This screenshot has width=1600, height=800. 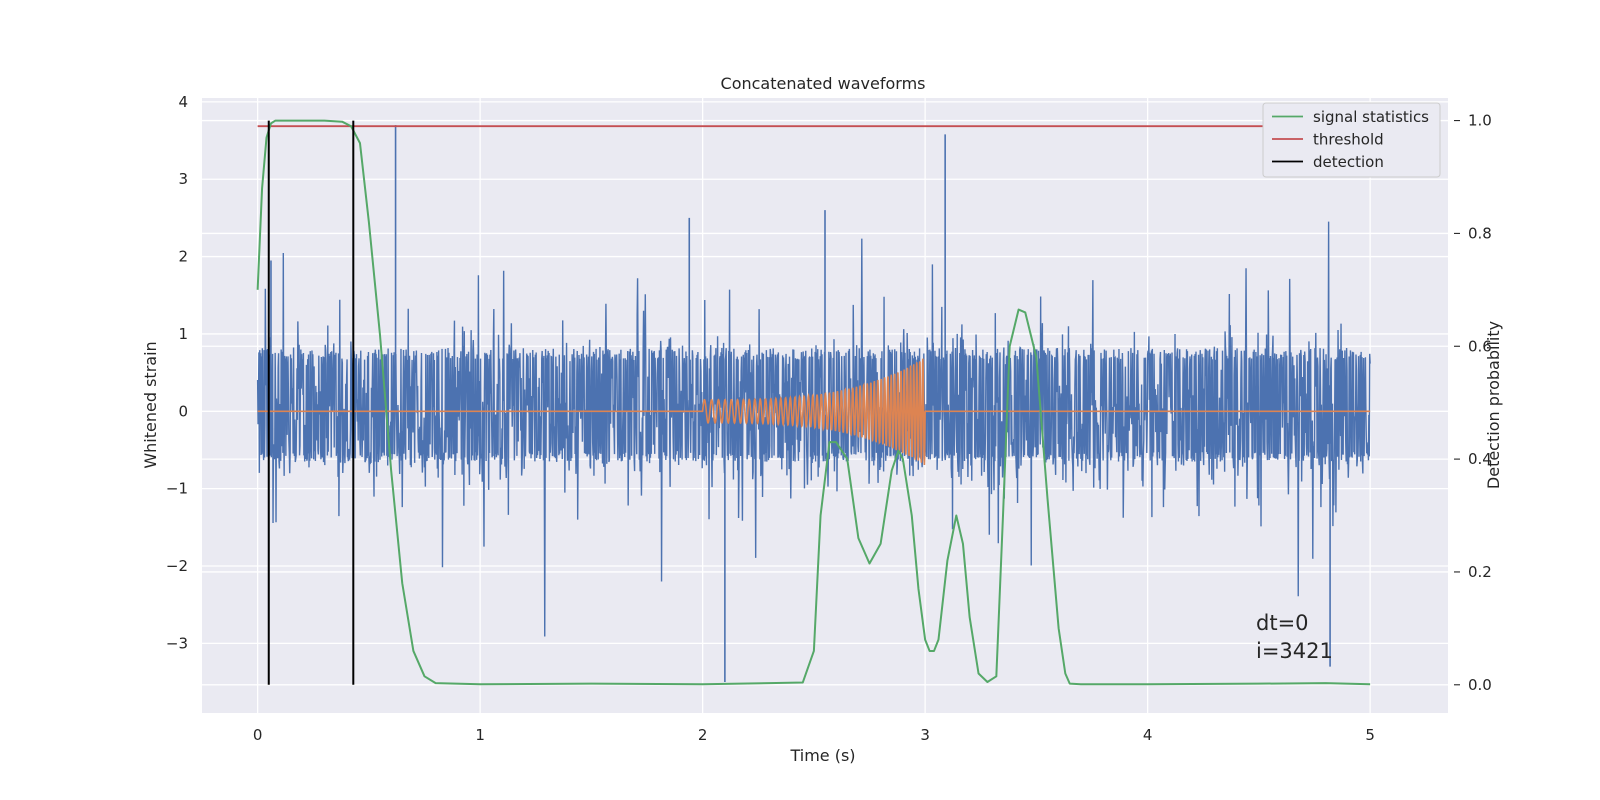 I want to click on annotation-dt: dt=0, so click(x=1282, y=623).